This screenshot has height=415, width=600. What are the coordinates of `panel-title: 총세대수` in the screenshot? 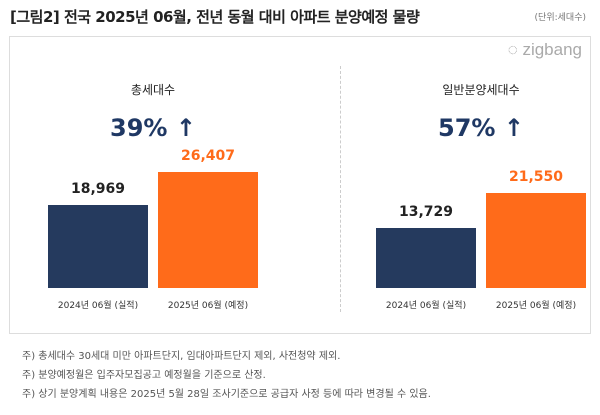 It's located at (153, 90).